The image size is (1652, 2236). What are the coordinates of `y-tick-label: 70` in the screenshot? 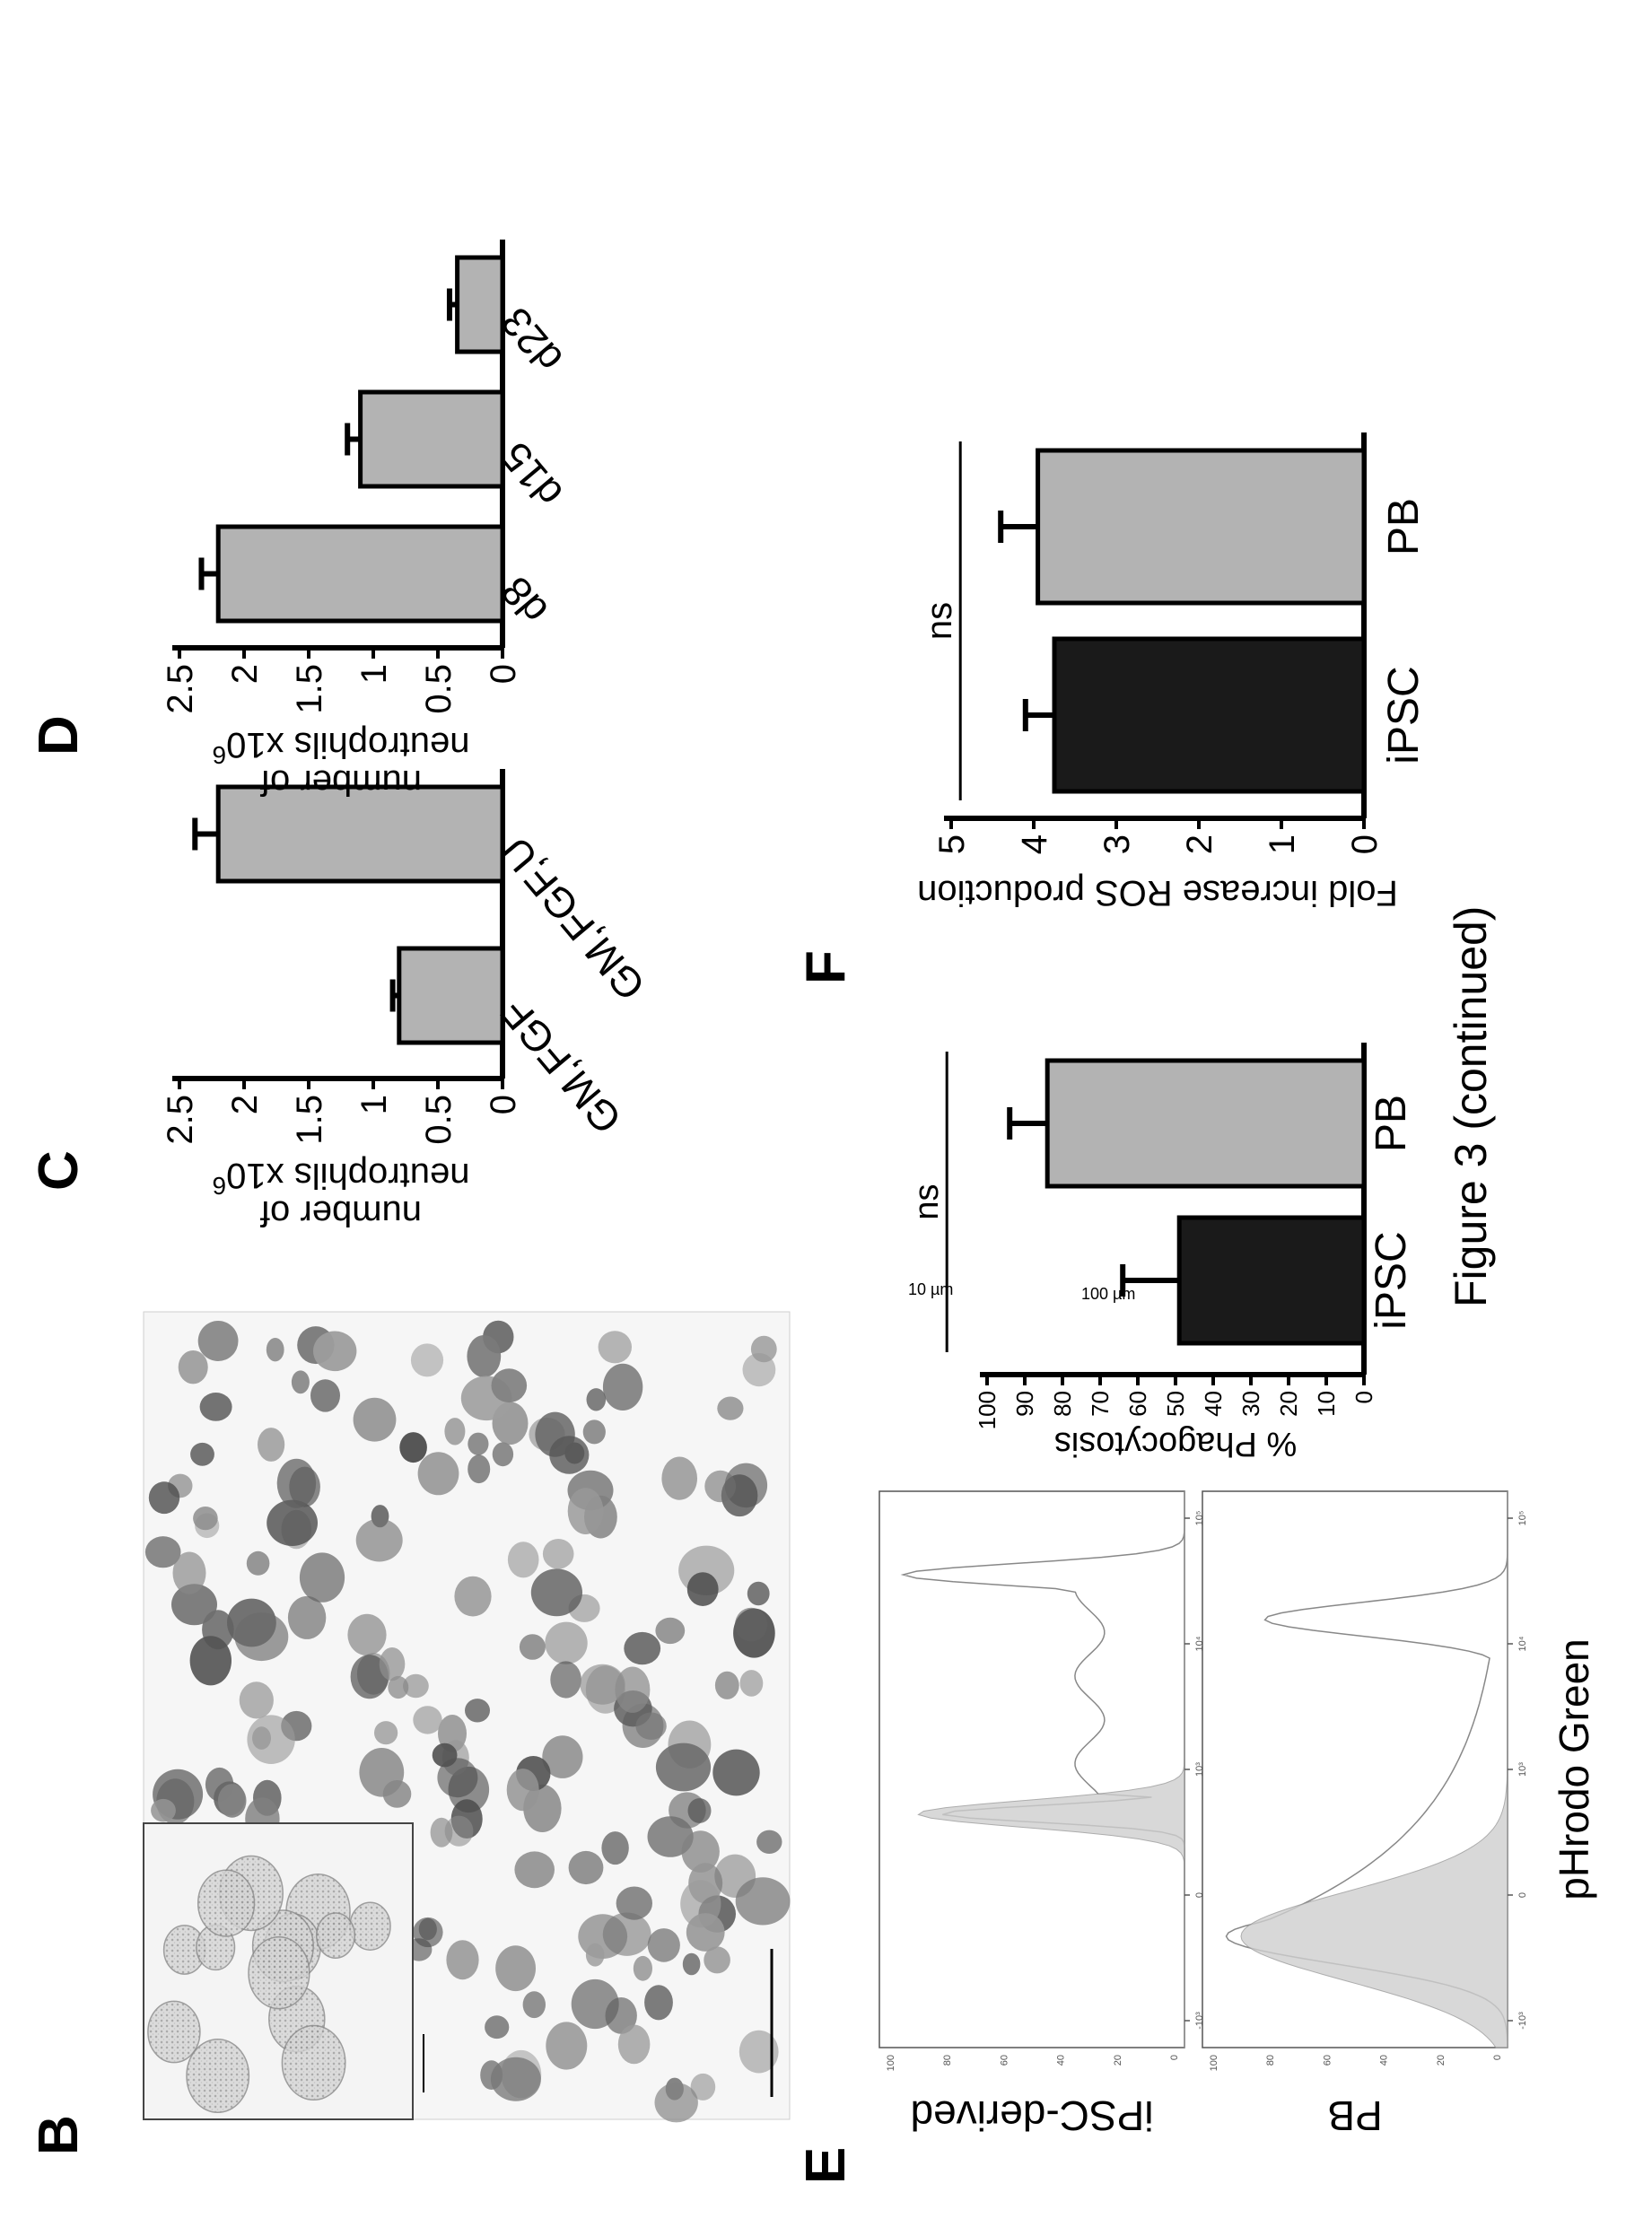 It's located at (1100, 1404).